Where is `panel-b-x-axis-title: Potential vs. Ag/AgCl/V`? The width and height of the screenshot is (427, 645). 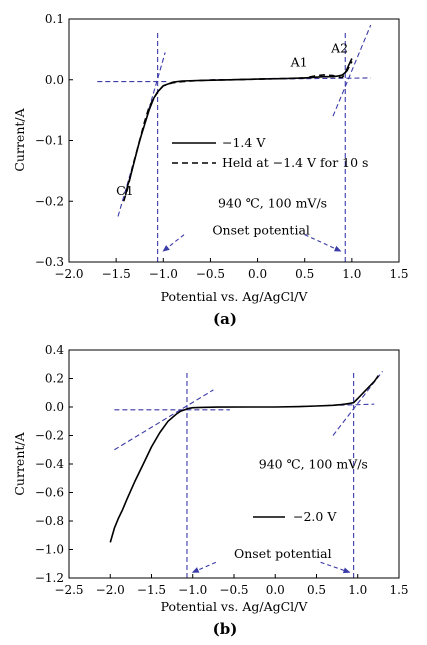 panel-b-x-axis-title: Potential vs. Ag/AgCl/V is located at coordinates (235, 606).